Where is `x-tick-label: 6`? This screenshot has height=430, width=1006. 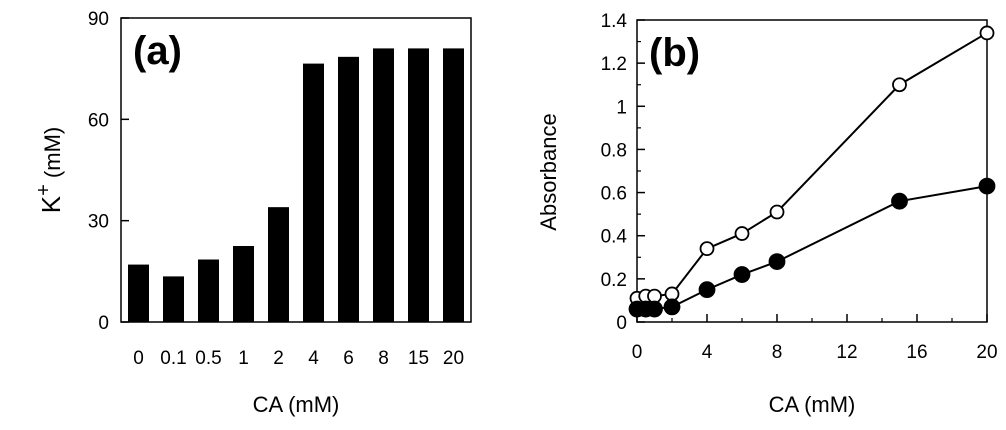 x-tick-label: 6 is located at coordinates (348, 358).